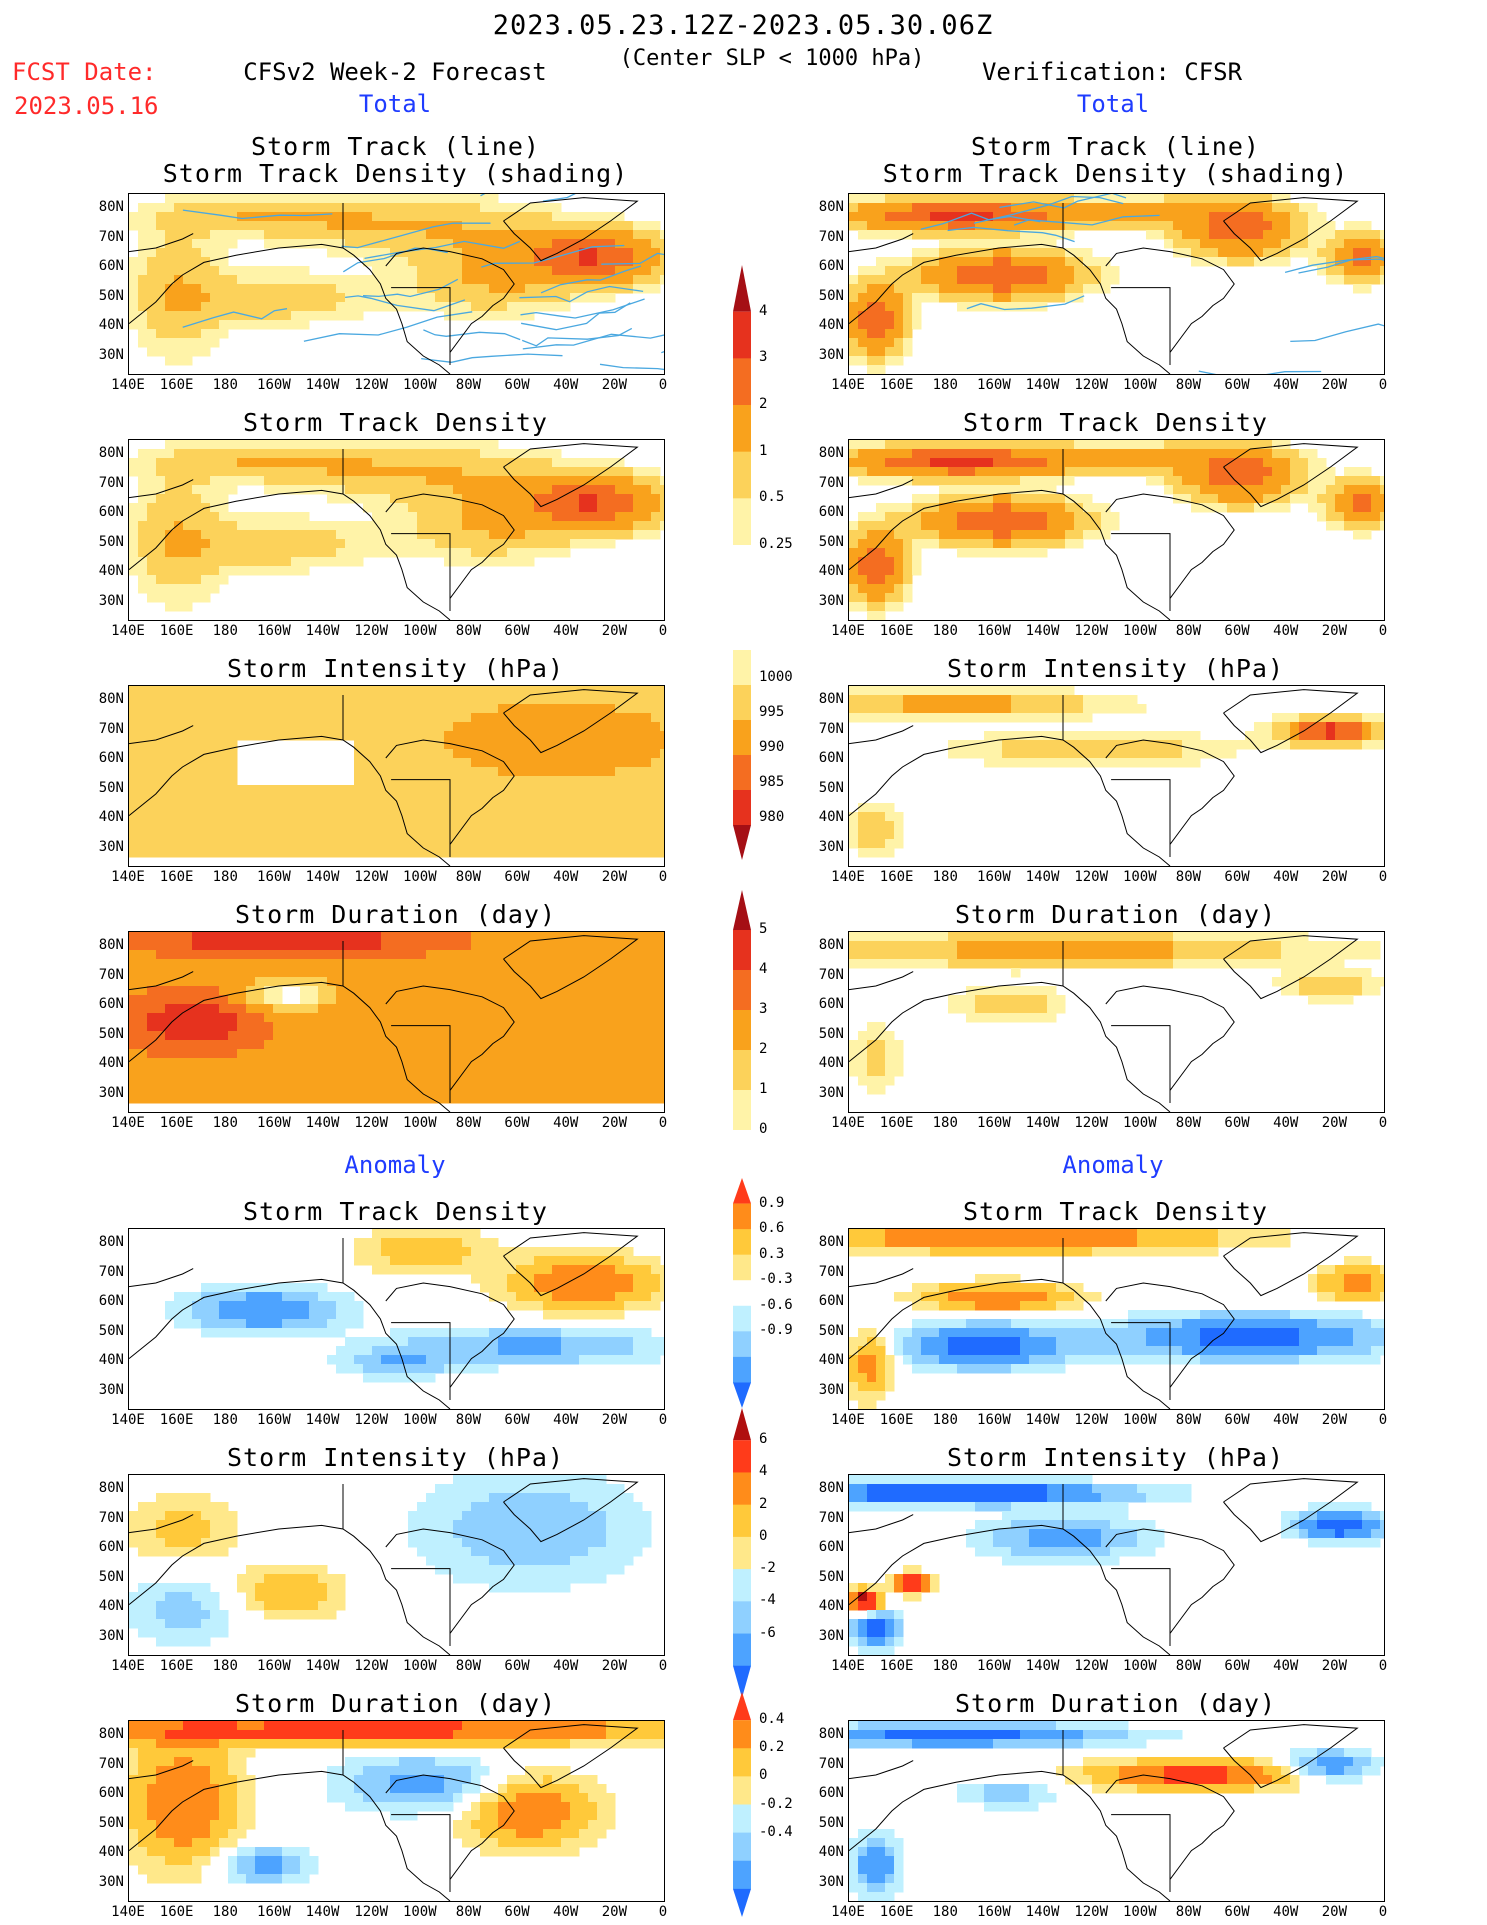 The width and height of the screenshot is (1487, 1925). I want to click on colorbar-total-duration, so click(742, 1010).